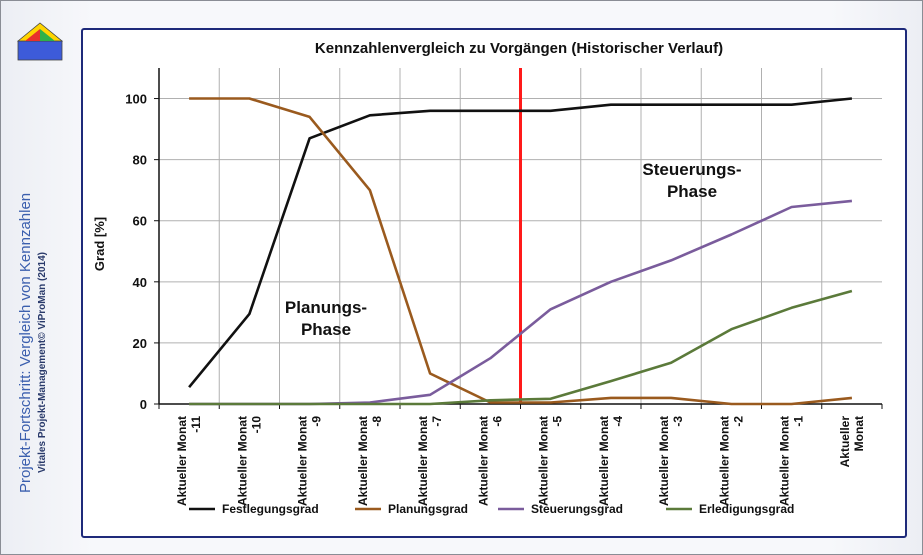 The width and height of the screenshot is (923, 555). What do you see at coordinates (140, 282) in the screenshot?
I see `y-tick-label-2: 40` at bounding box center [140, 282].